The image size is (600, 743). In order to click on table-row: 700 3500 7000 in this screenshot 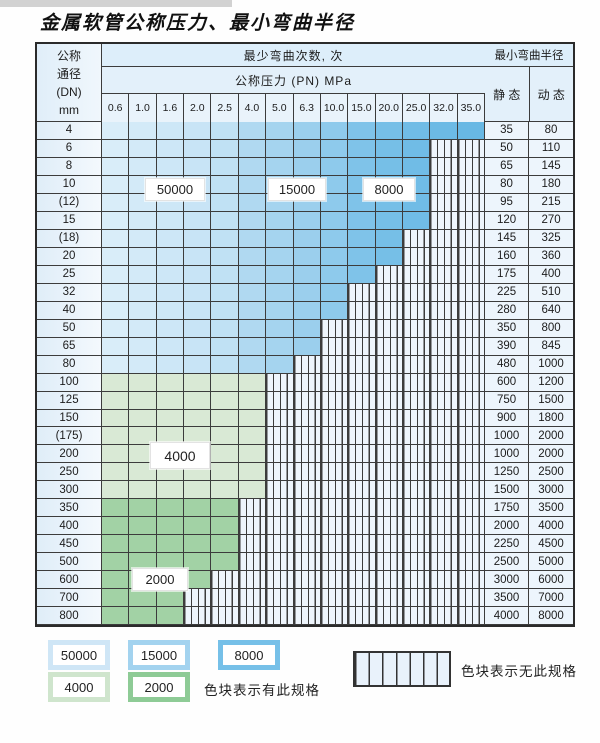, I will do `click(305, 598)`.